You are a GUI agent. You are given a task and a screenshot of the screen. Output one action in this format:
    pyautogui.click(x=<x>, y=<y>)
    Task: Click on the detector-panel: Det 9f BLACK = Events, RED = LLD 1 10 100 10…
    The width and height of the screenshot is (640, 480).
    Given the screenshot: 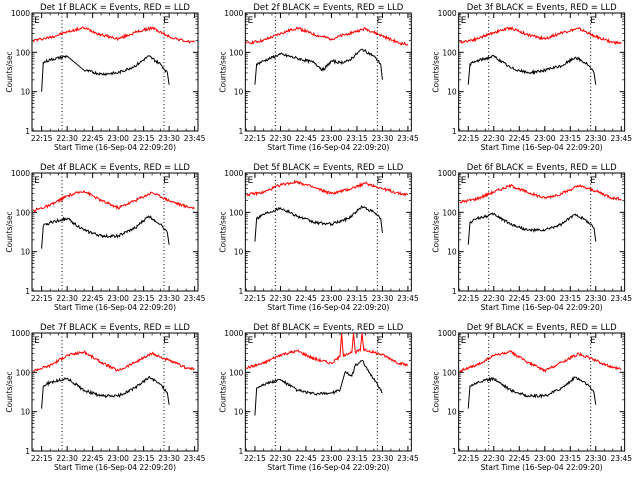 What is the action you would take?
    pyautogui.click(x=532, y=397)
    